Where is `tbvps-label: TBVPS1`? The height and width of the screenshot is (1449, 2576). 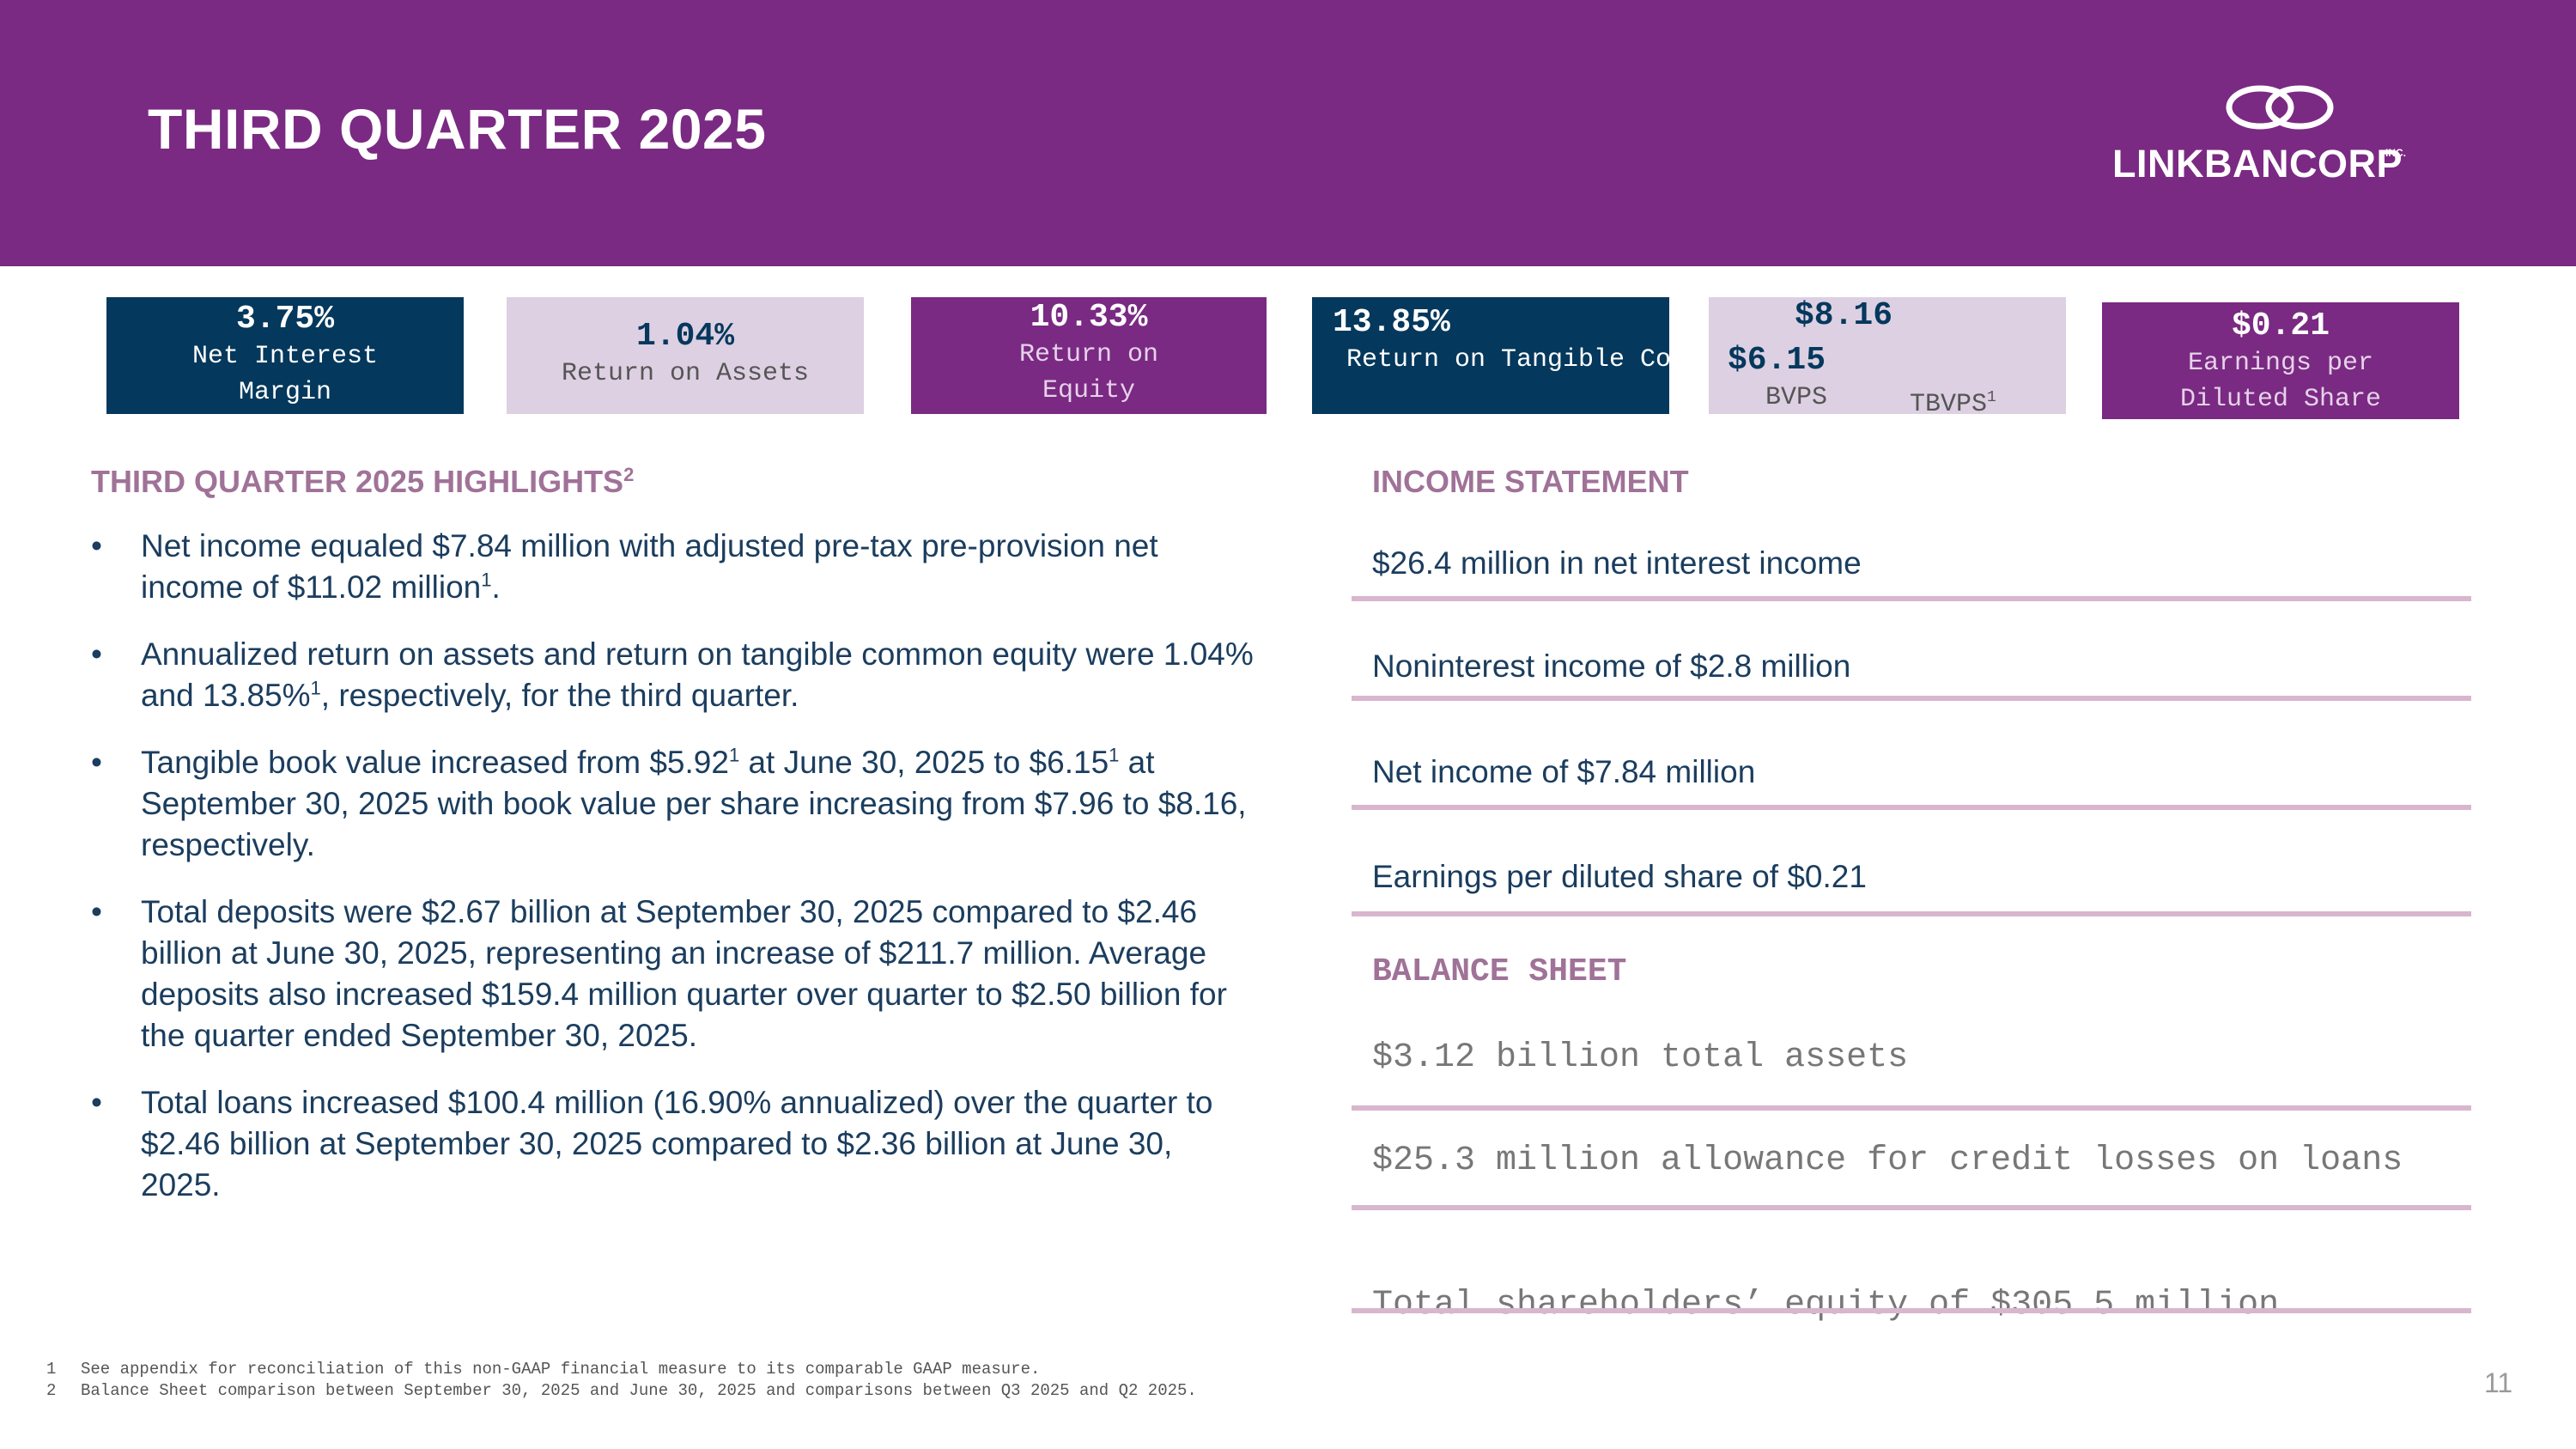
tbvps-label: TBVPS1 is located at coordinates (1953, 401).